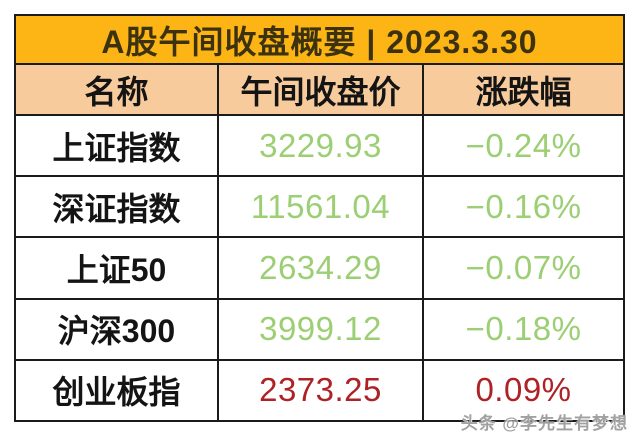 The image size is (640, 438). I want to click on index-name: 创业板指, so click(117, 390).